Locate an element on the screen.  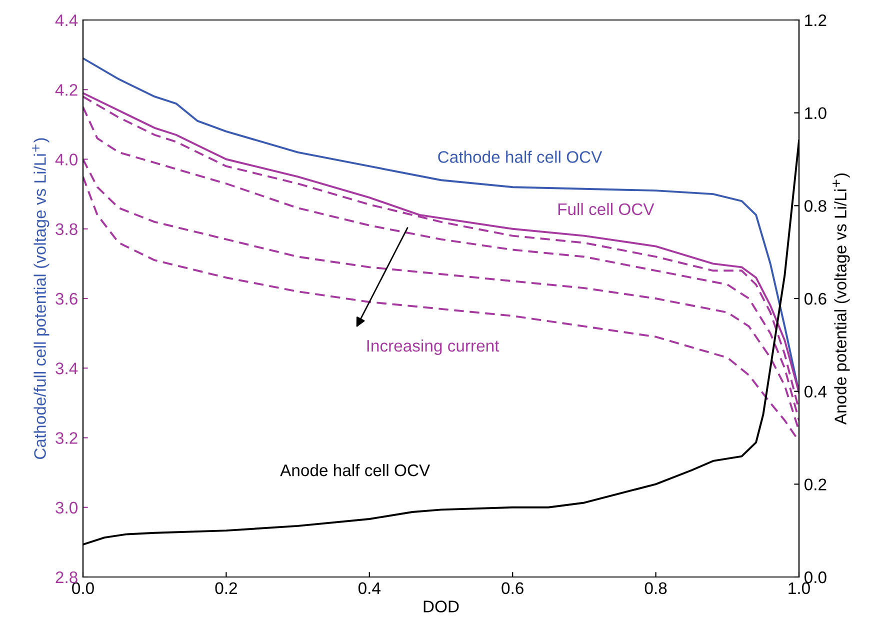
series-label: Cathode half cell OCV is located at coordinates (520, 156).